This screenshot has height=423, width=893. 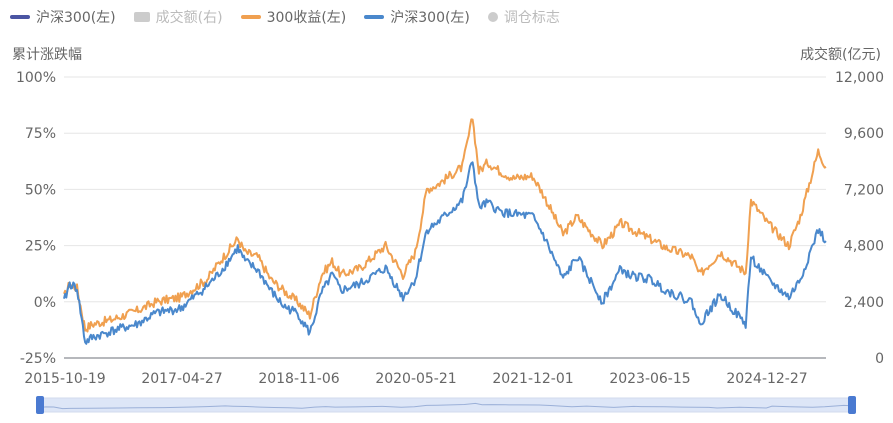 What do you see at coordinates (766, 379) in the screenshot?
I see `x-tick-label: 2024-12-27` at bounding box center [766, 379].